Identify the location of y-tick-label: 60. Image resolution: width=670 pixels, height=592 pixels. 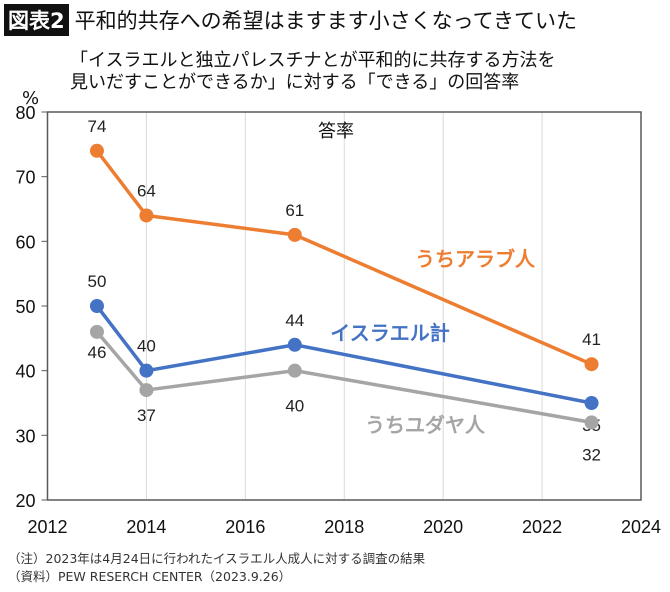
(25, 242).